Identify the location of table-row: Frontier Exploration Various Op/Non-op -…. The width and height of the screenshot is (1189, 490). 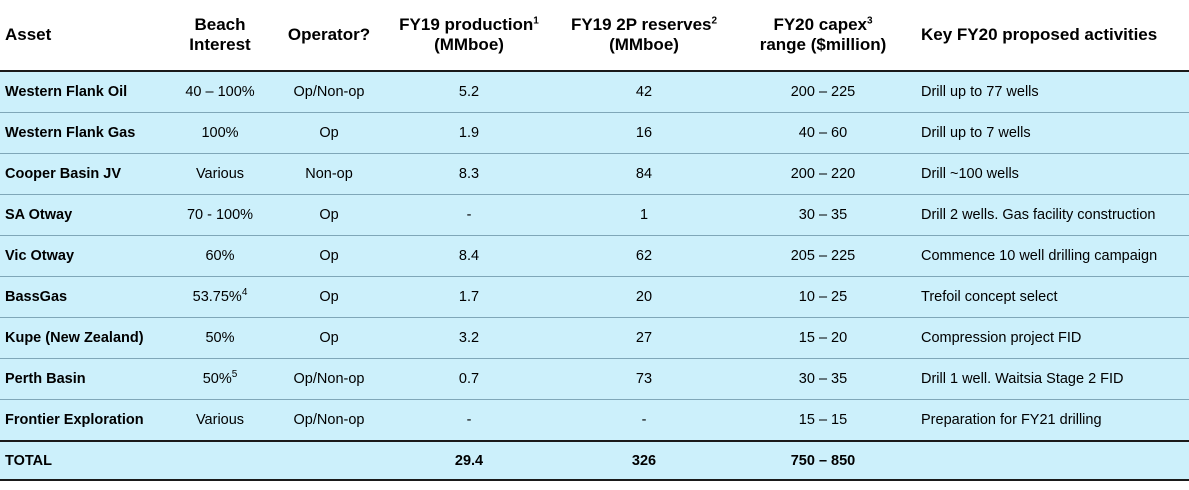
(594, 420).